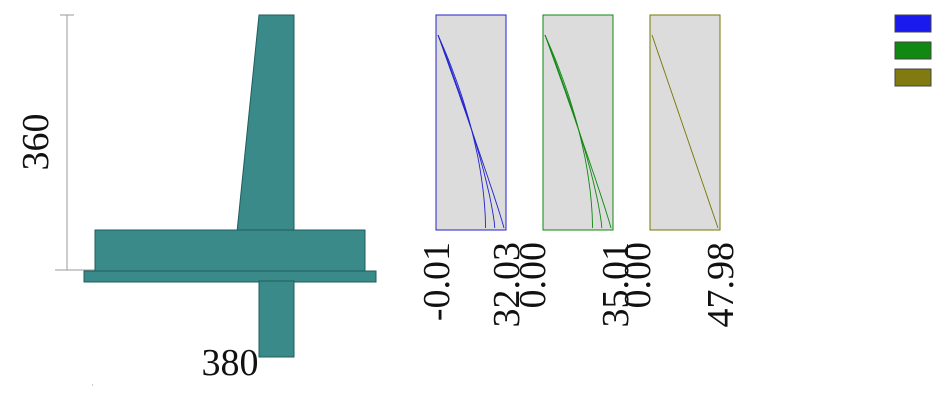  What do you see at coordinates (638, 275) in the screenshot?
I see `panel-3-min-label: 0.00` at bounding box center [638, 275].